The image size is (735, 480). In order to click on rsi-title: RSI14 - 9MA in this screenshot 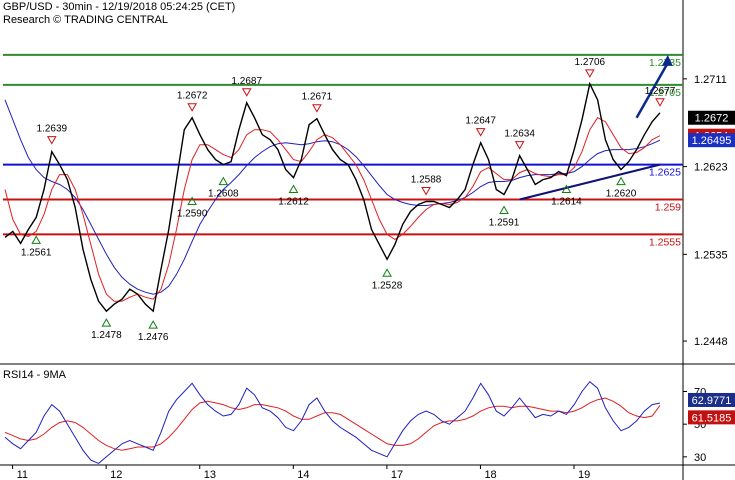, I will do `click(35, 375)`.